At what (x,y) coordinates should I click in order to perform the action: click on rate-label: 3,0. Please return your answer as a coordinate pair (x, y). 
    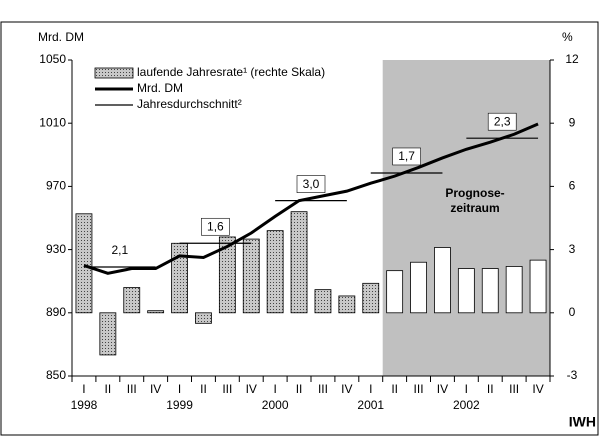
    Looking at the image, I should click on (311, 184).